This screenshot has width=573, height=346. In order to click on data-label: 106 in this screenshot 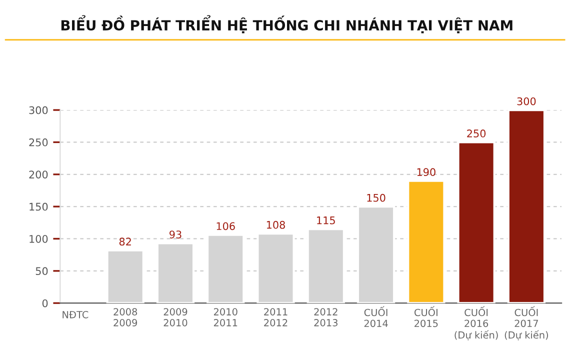, I will do `click(225, 226)`.